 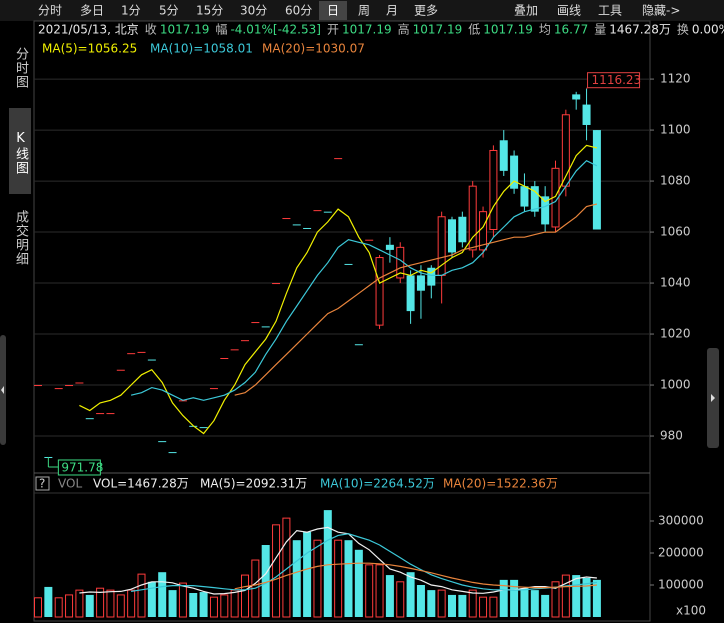 What do you see at coordinates (88, 30) in the screenshot?
I see `info-date: 2021/05/13, 北京` at bounding box center [88, 30].